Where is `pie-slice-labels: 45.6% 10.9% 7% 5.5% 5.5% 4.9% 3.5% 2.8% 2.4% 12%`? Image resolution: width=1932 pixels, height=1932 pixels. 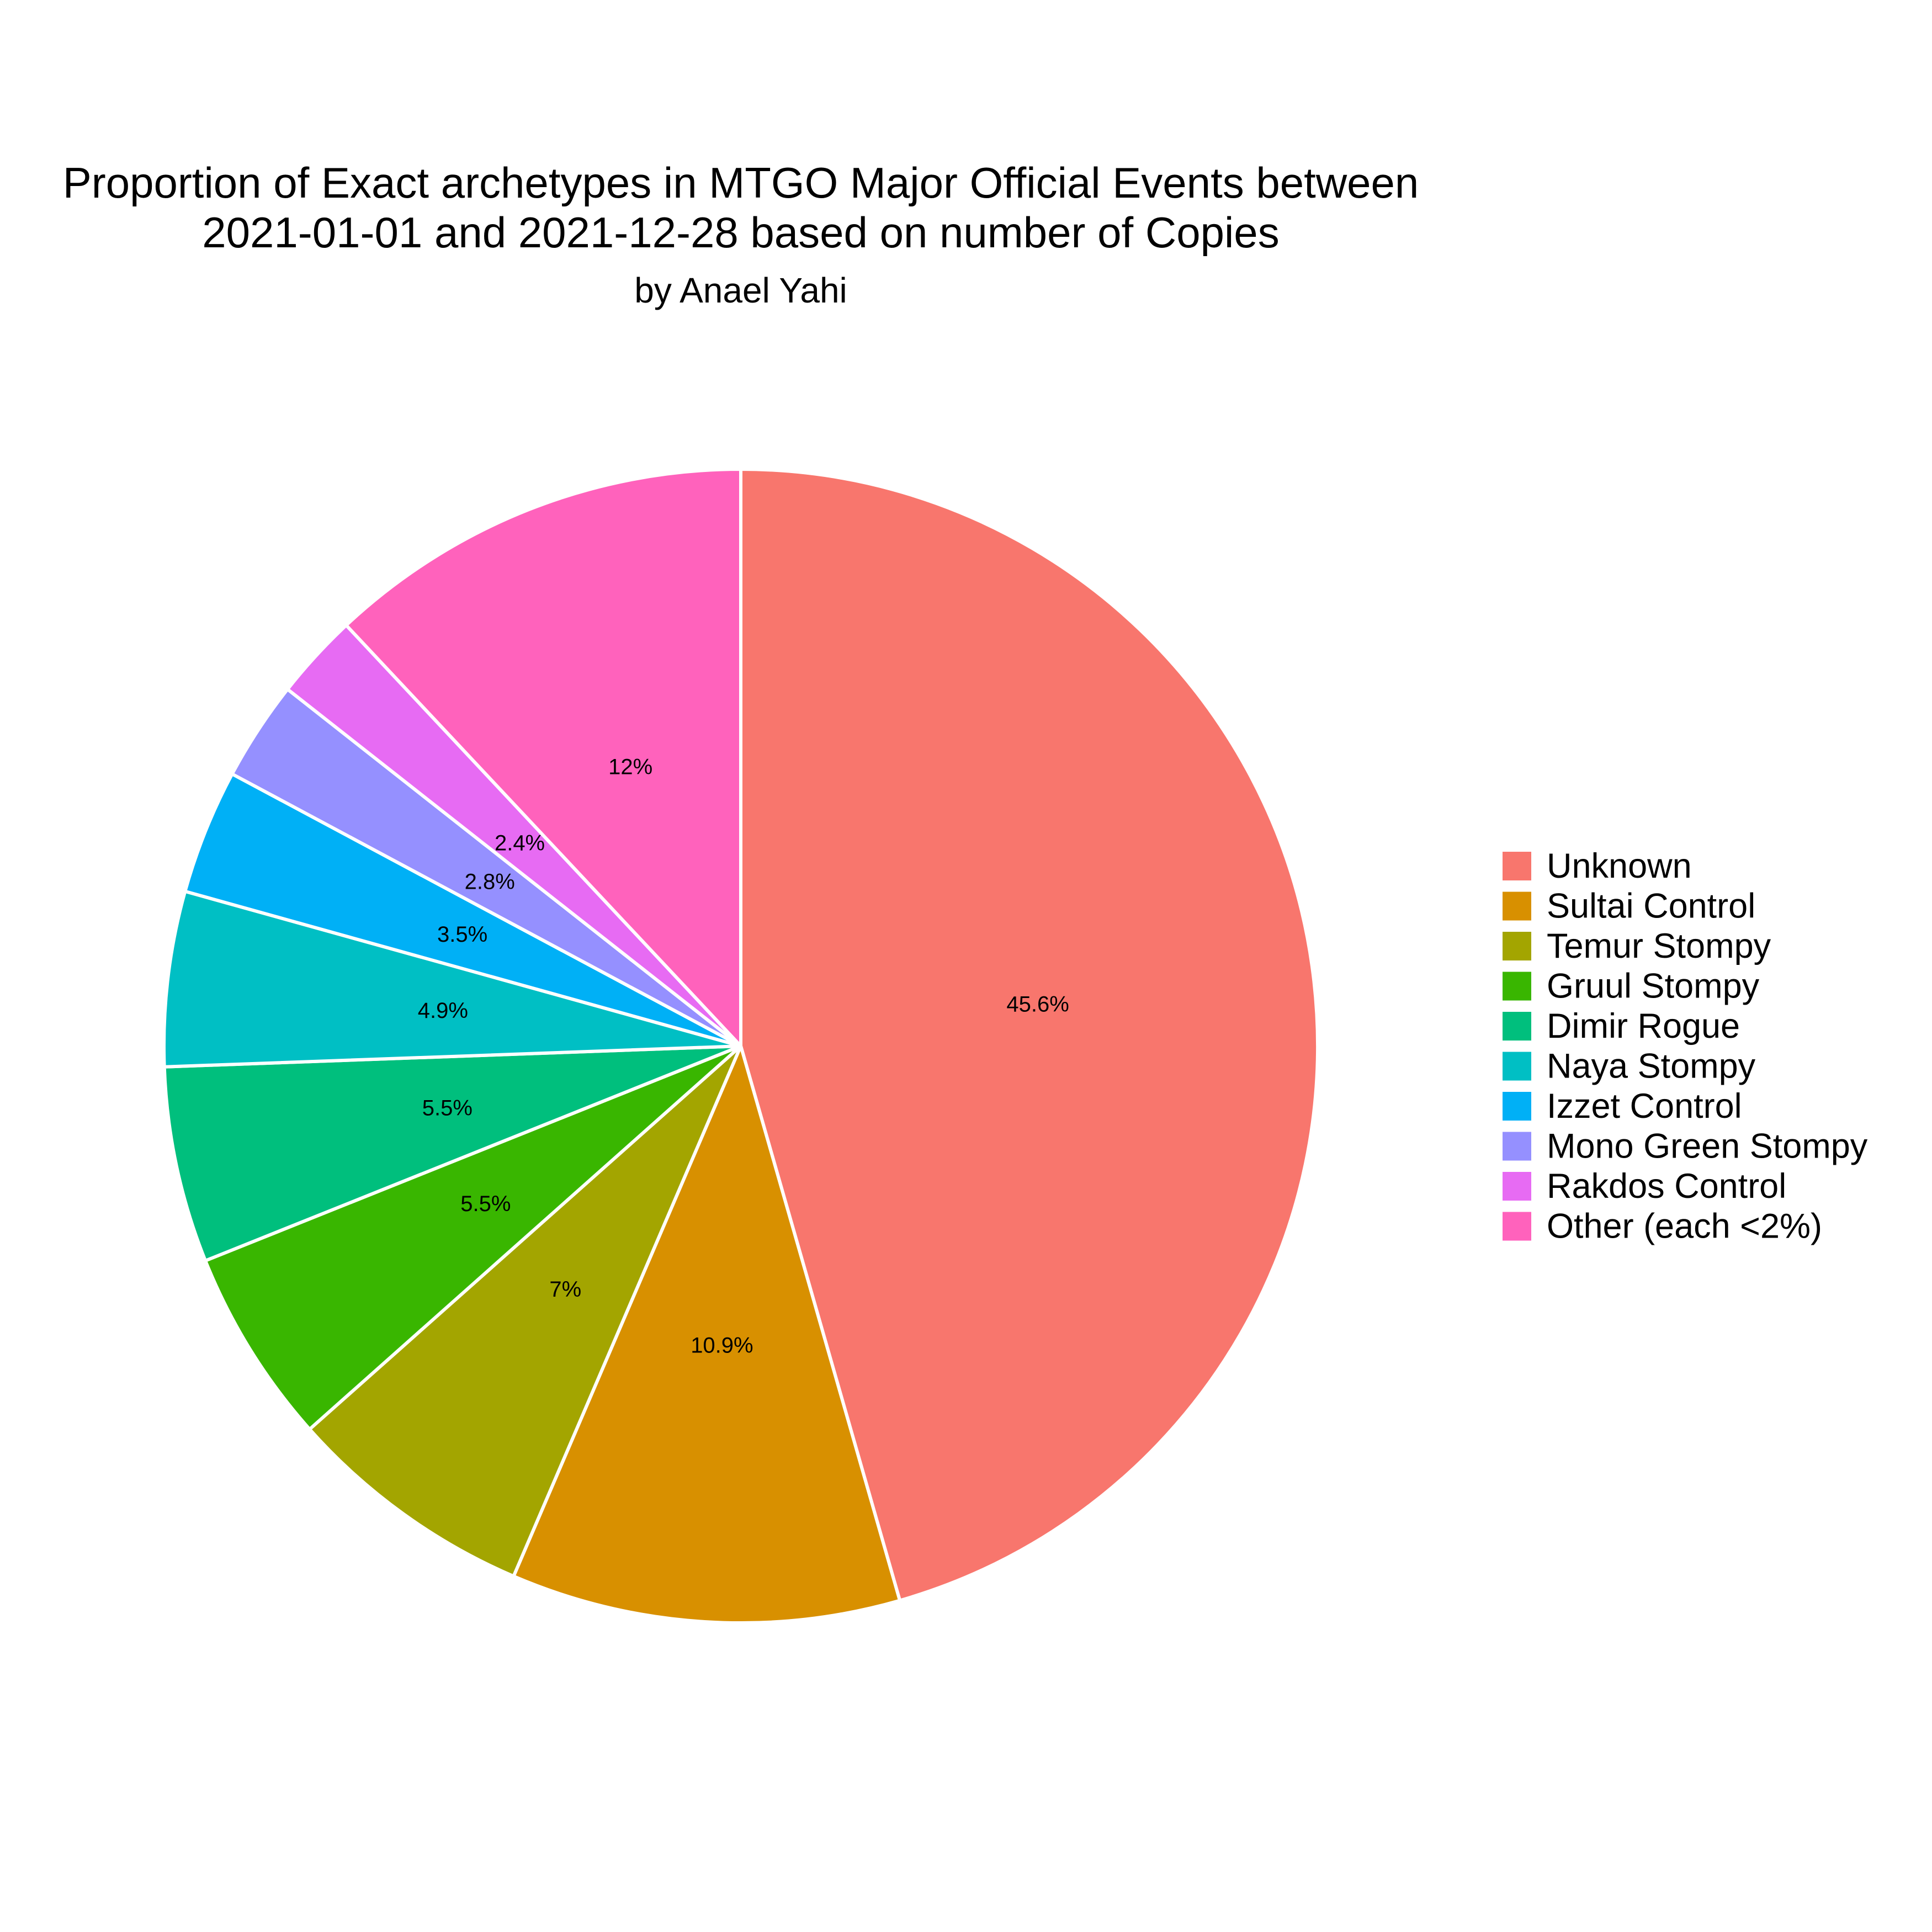
pie-slice-labels: 45.6% 10.9% 7% 5.5% 5.5% 4.9% 3.5% 2.8% 2.4% 12% is located at coordinates (744, 1057).